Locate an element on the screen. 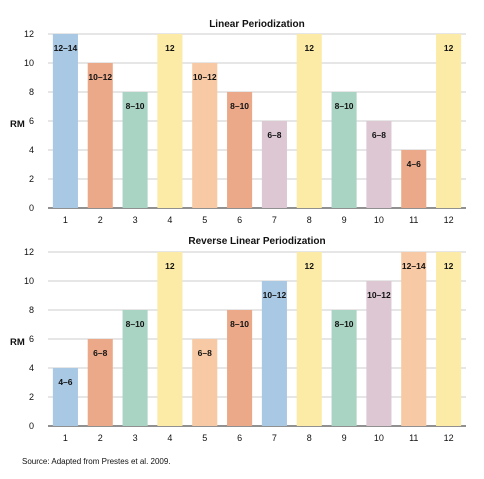  chart-title: Linear Periodization is located at coordinates (257, 24).